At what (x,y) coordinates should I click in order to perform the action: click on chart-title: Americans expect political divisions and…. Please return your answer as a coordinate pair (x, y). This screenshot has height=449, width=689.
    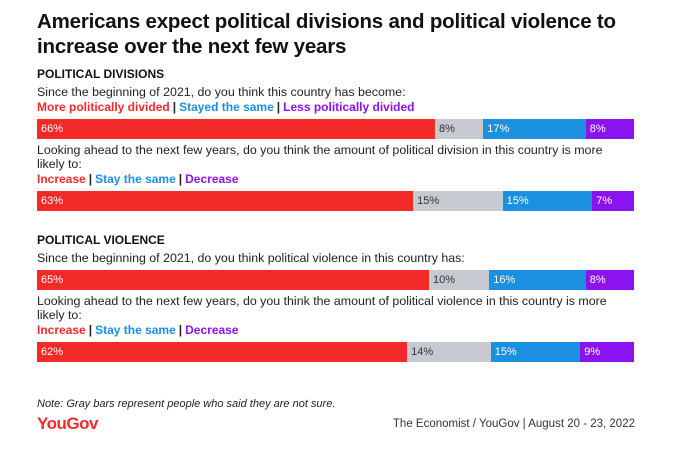
    Looking at the image, I should click on (326, 34).